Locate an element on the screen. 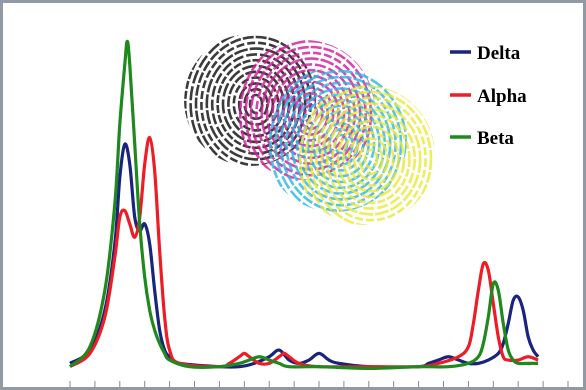  legend: Delta Alpha Beta is located at coordinates (488, 96).